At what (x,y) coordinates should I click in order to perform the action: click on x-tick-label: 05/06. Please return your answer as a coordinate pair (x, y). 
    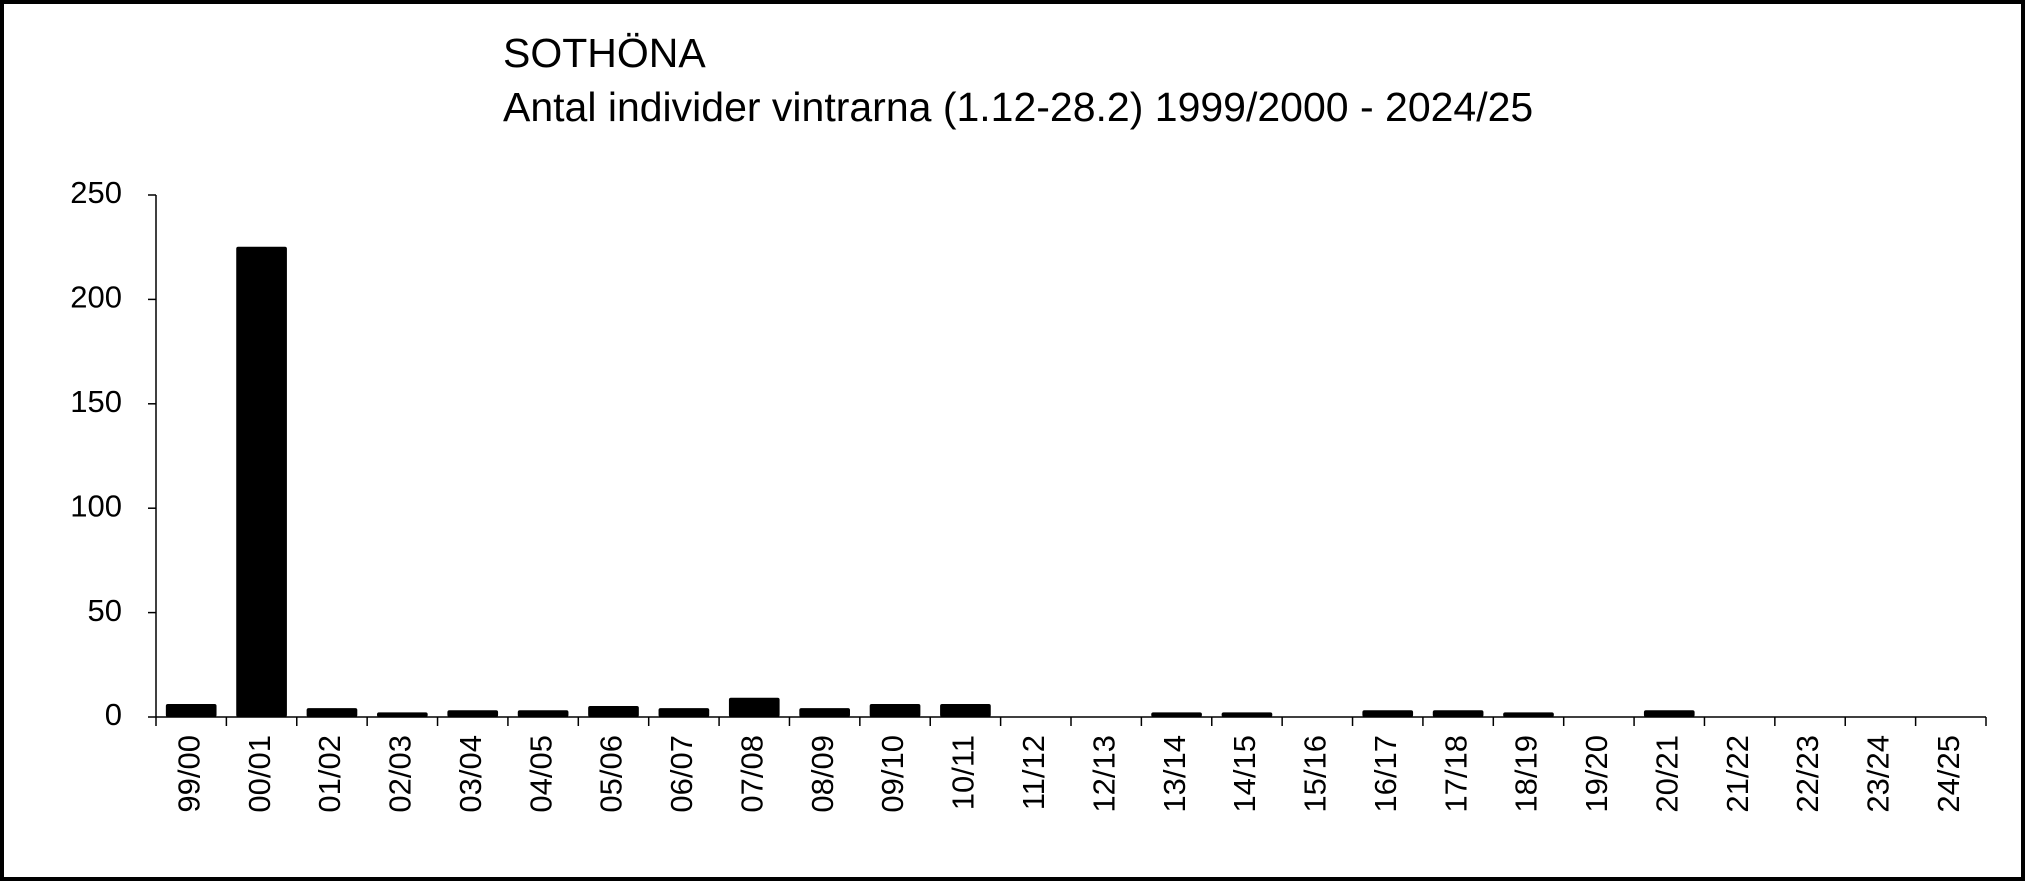
    Looking at the image, I should click on (611, 774).